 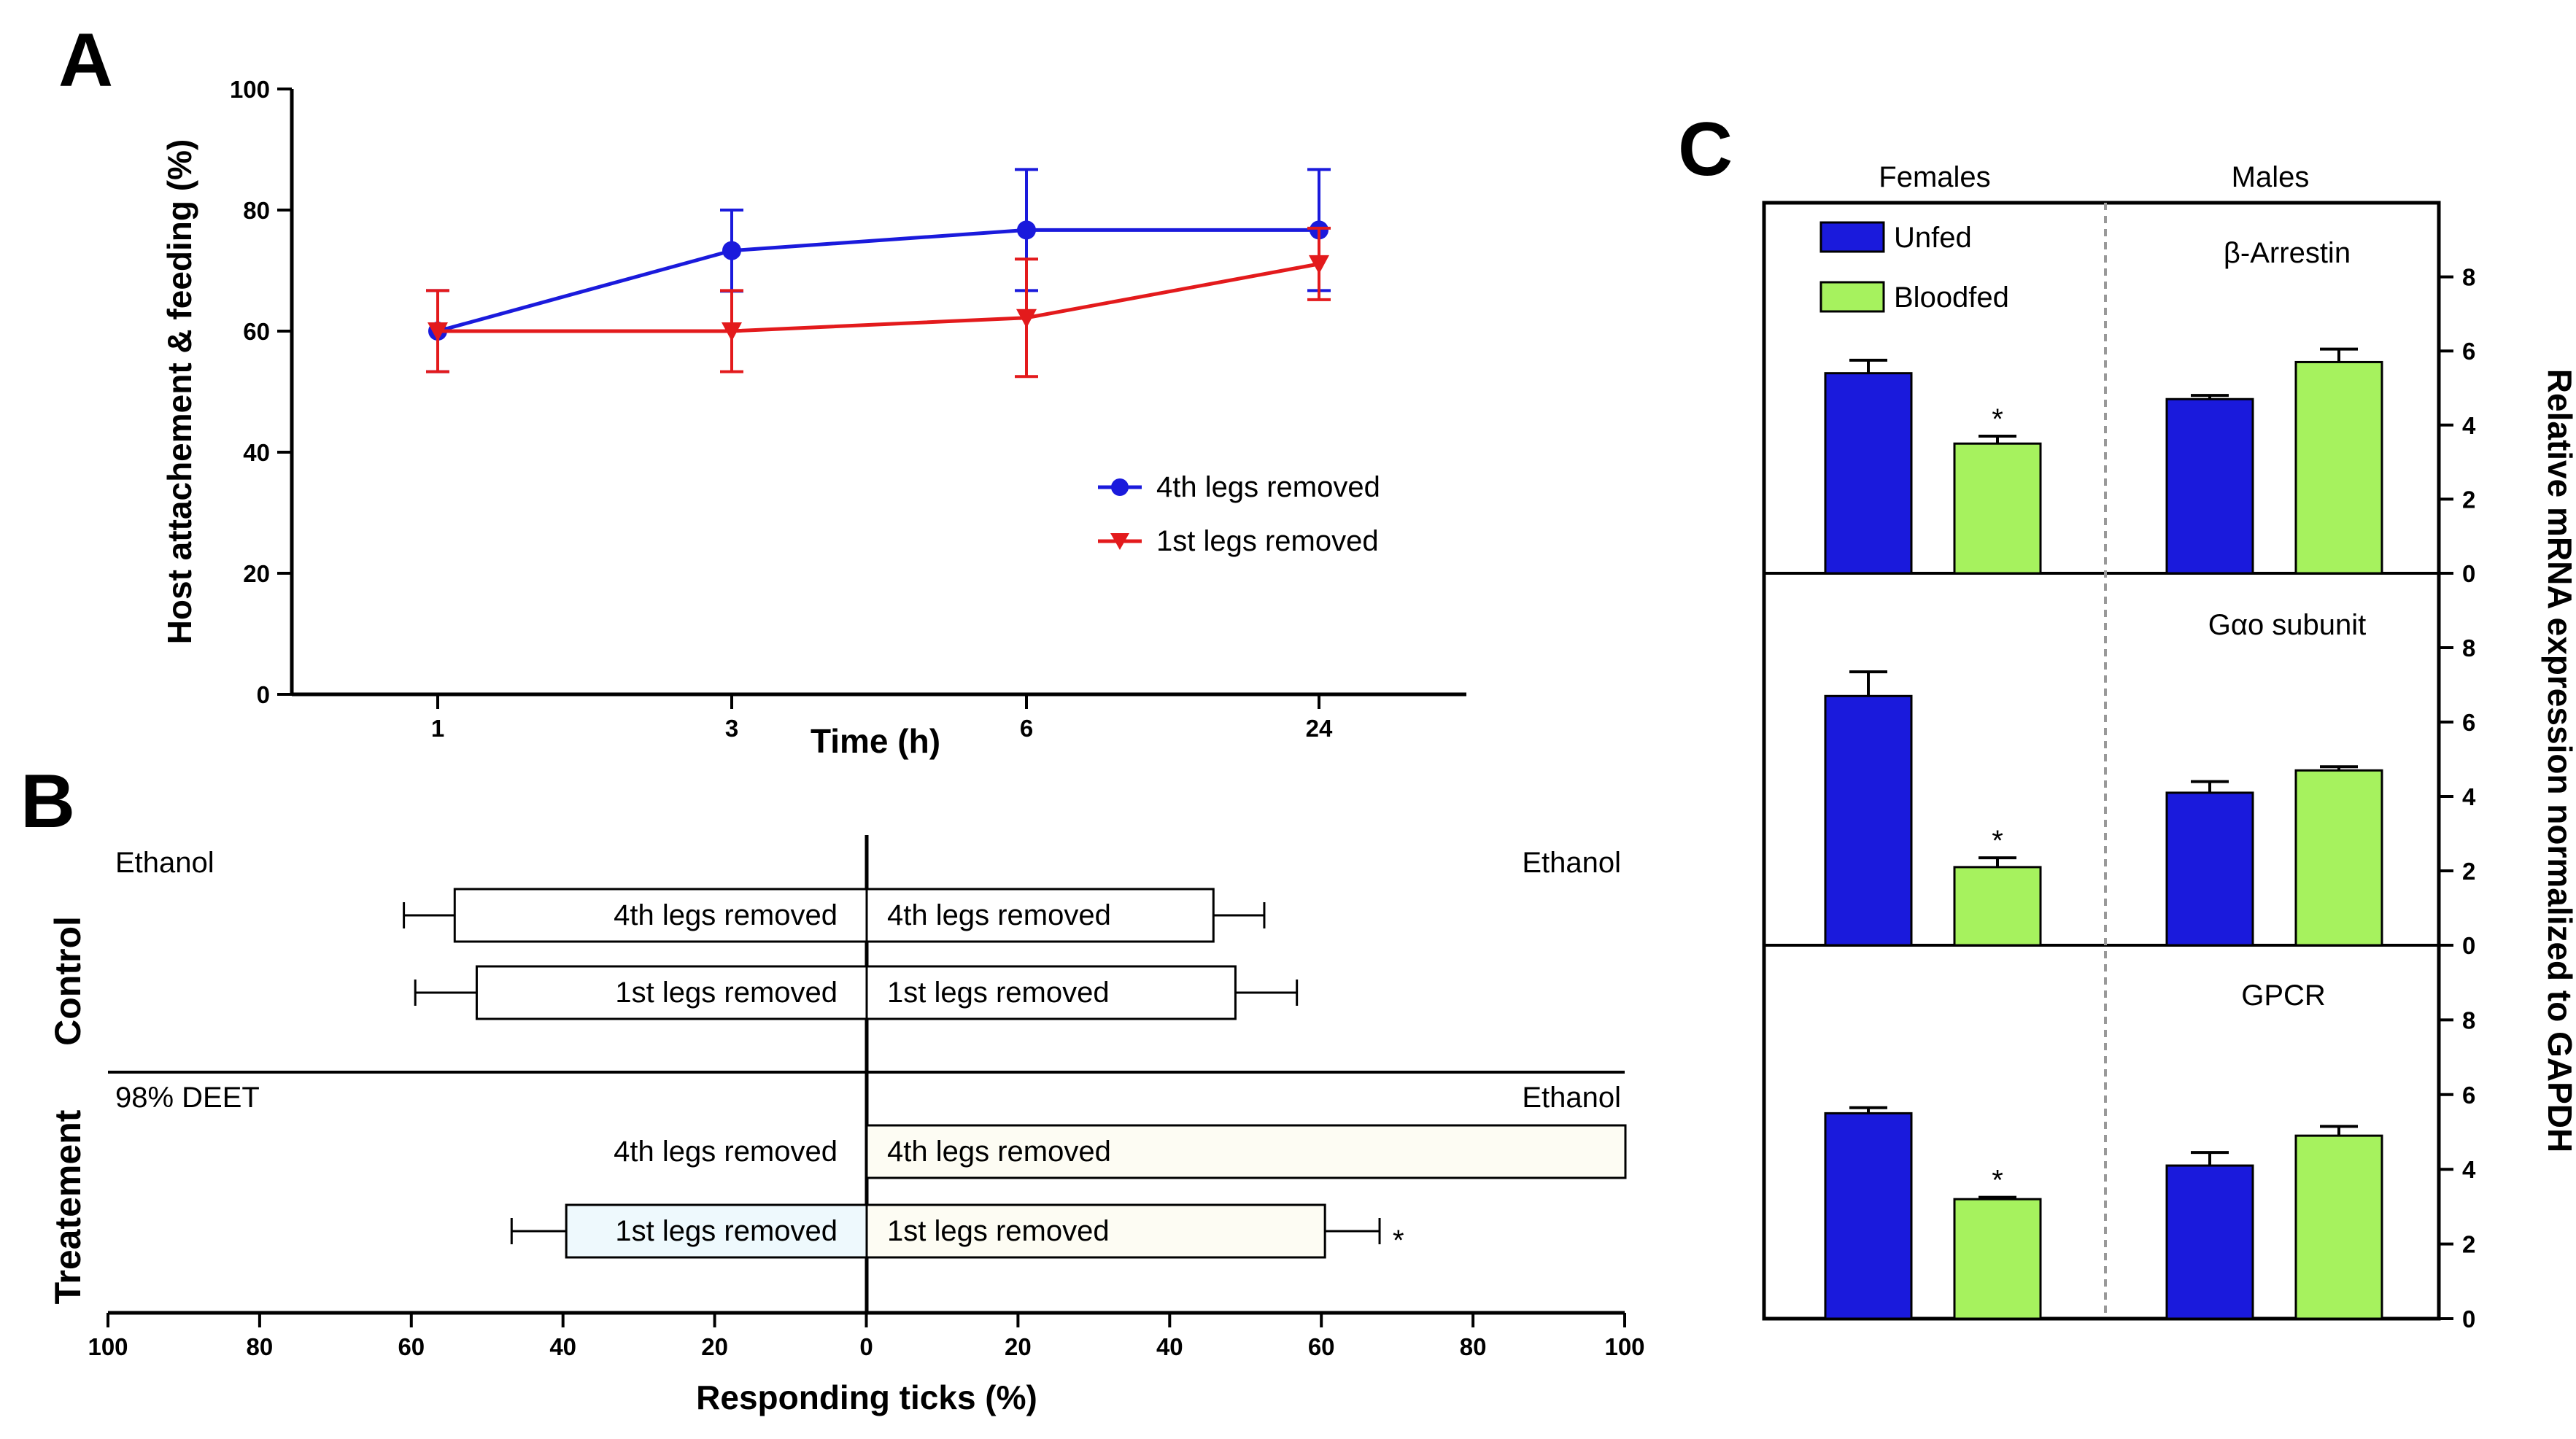 I want to click on a-y-tick-label: 100, so click(x=250, y=89).